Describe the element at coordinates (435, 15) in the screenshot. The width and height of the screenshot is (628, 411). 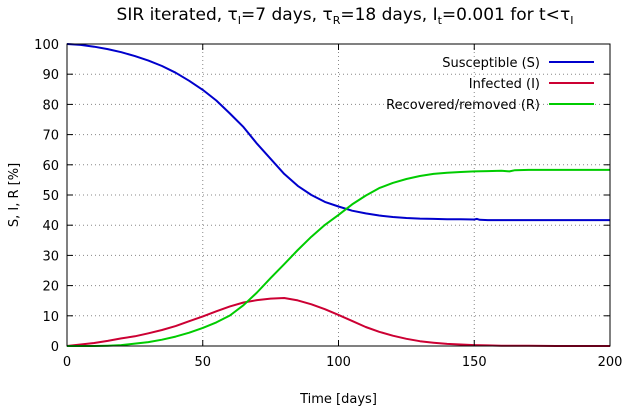
I see `title-i: I` at that location.